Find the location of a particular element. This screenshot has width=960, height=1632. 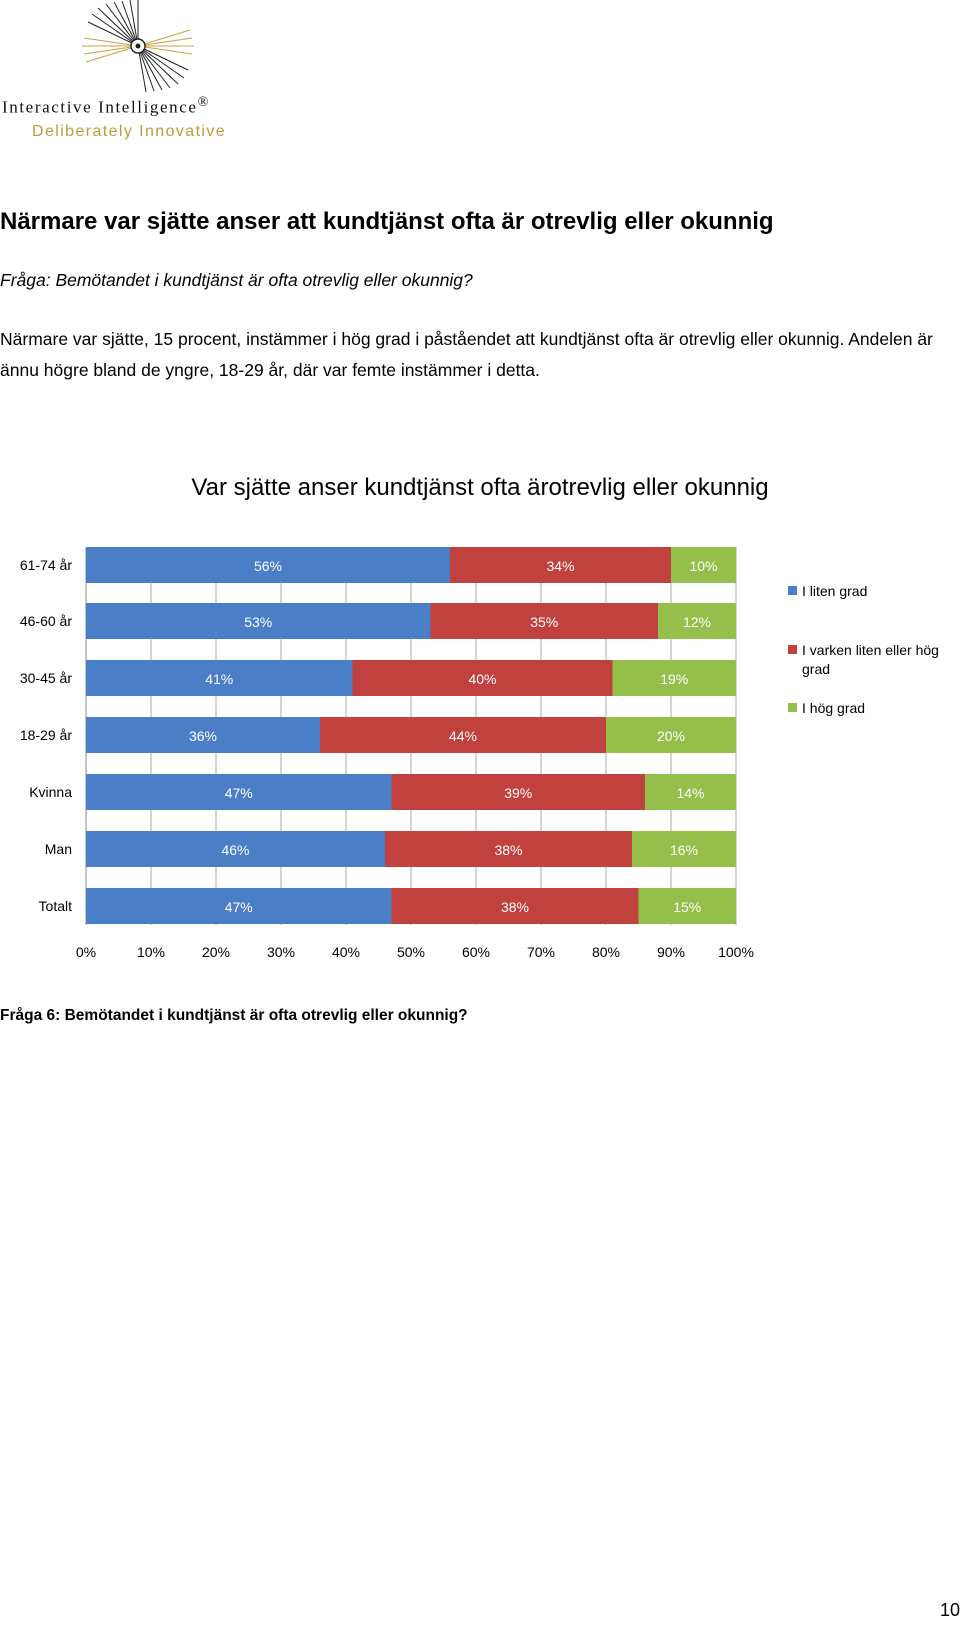

data-label: 36% is located at coordinates (203, 736).